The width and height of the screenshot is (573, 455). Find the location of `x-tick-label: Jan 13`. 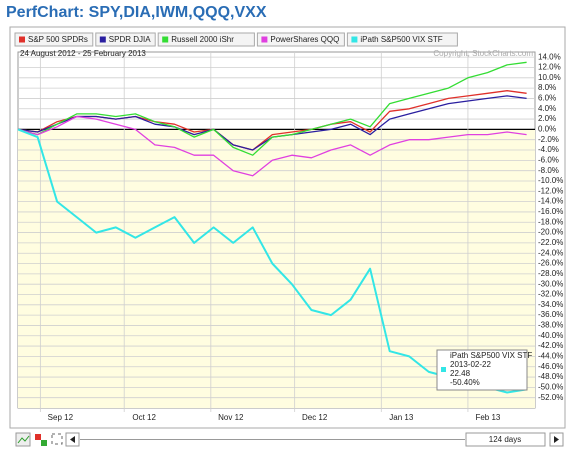

x-tick-label: Jan 13 is located at coordinates (401, 417).